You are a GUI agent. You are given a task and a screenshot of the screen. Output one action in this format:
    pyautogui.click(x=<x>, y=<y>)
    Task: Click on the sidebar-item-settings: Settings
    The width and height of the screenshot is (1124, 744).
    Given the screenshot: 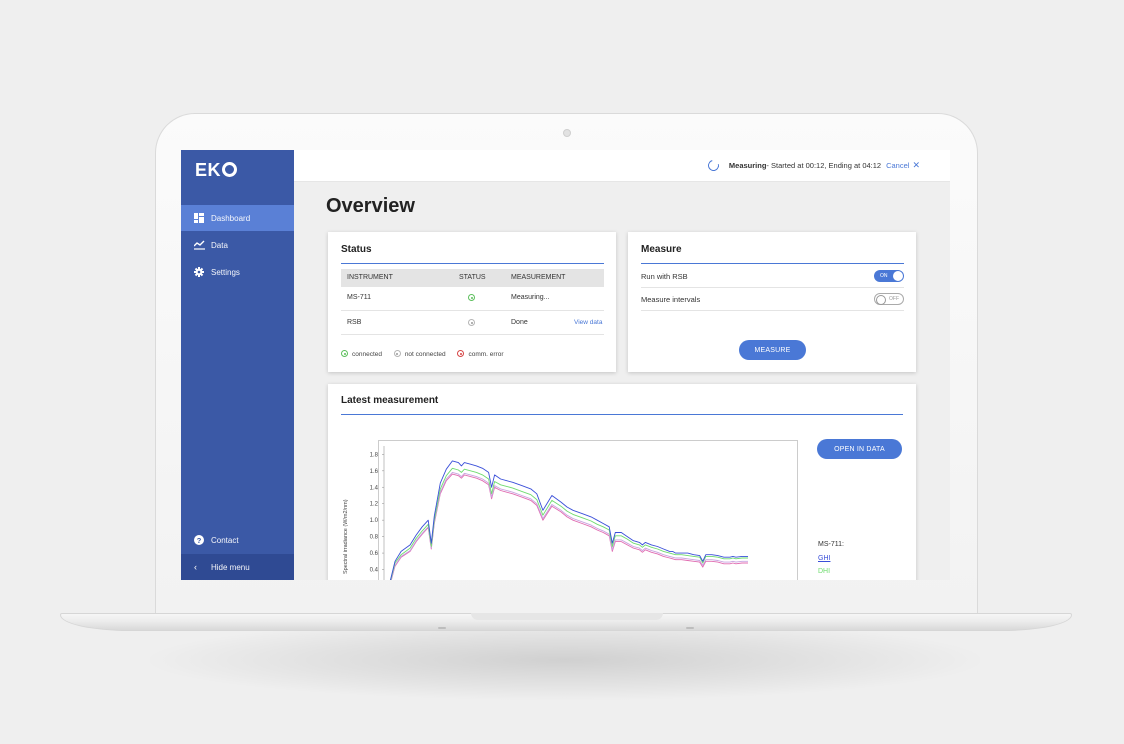 What is the action you would take?
    pyautogui.click(x=237, y=272)
    